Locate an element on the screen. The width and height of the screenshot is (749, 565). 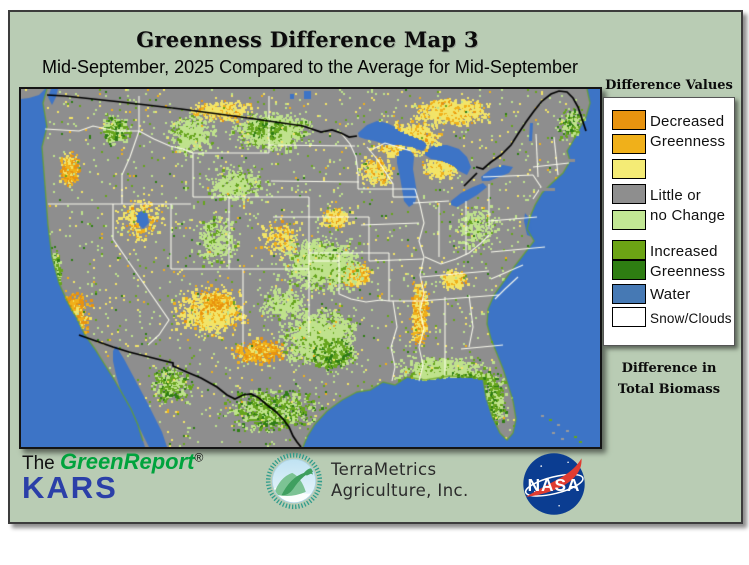
legend-swatch-decreased-moderate is located at coordinates (629, 144).